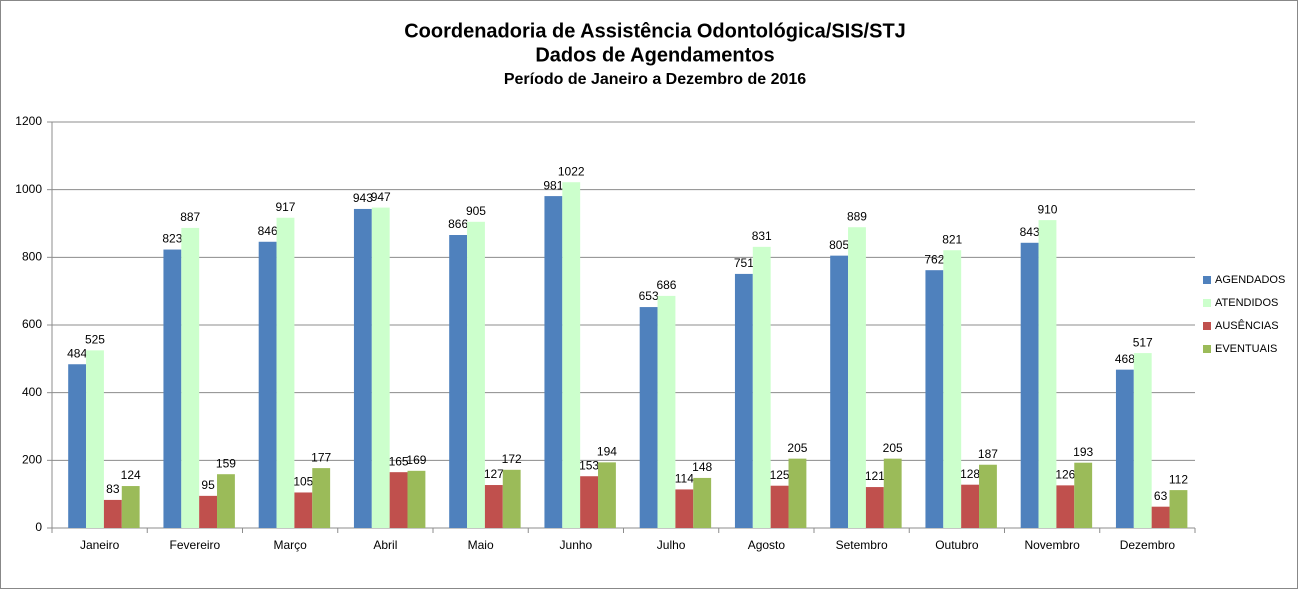  I want to click on data-label: 981, so click(553, 185).